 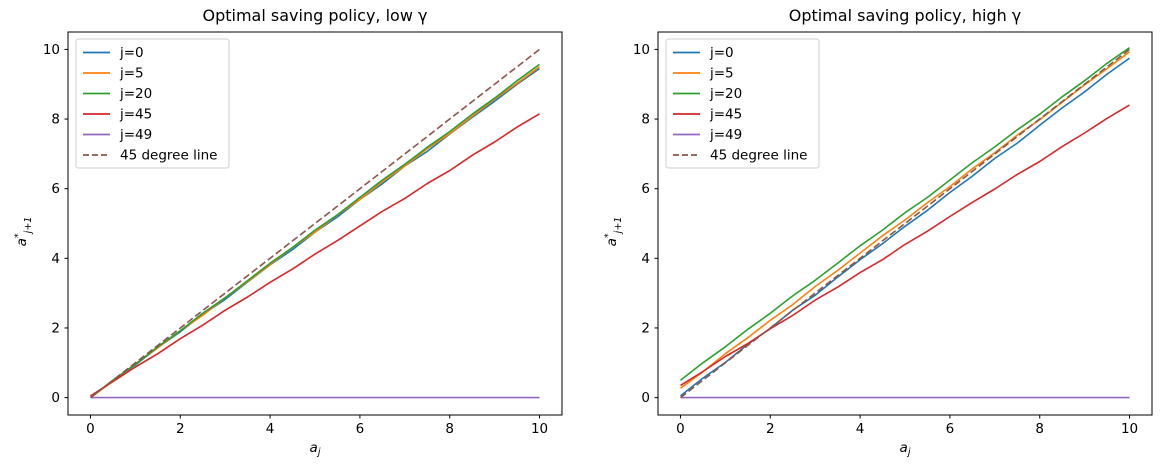 I want to click on chart-title: Optimal saving policy, high γ, so click(x=905, y=15).